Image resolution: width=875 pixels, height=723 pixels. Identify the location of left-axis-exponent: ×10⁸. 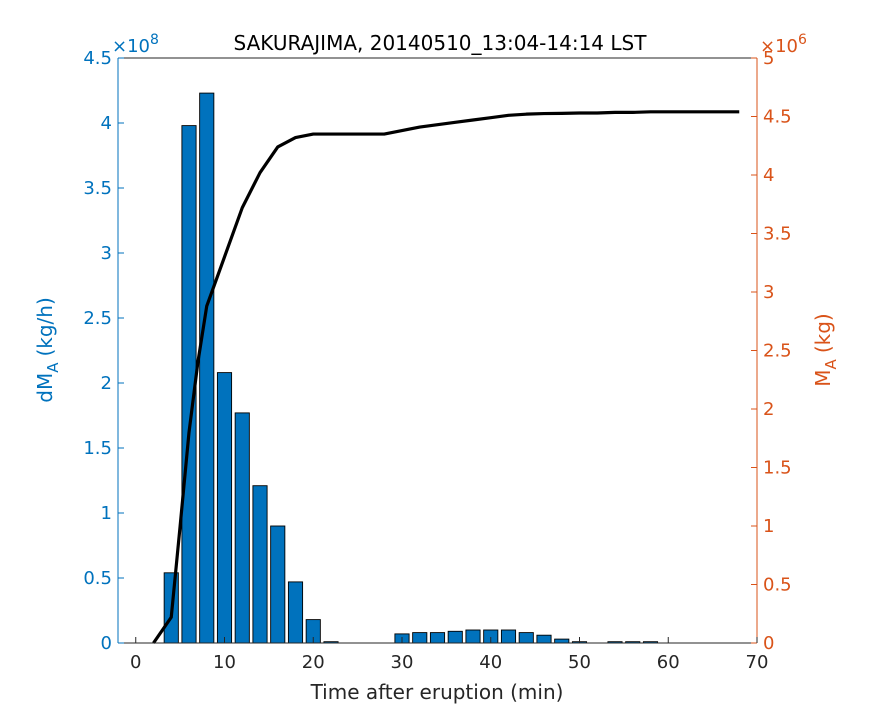
(135, 44).